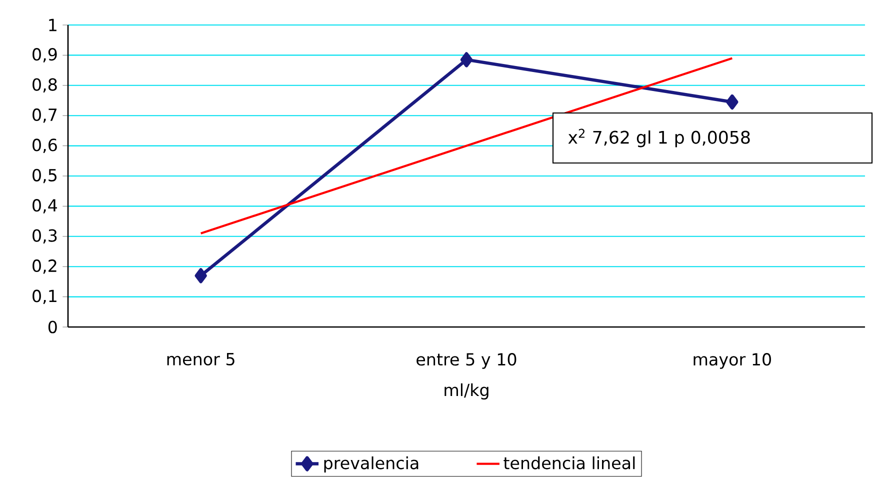 Image resolution: width=874 pixels, height=486 pixels. I want to click on y-tick-label: 0,2, so click(44, 266).